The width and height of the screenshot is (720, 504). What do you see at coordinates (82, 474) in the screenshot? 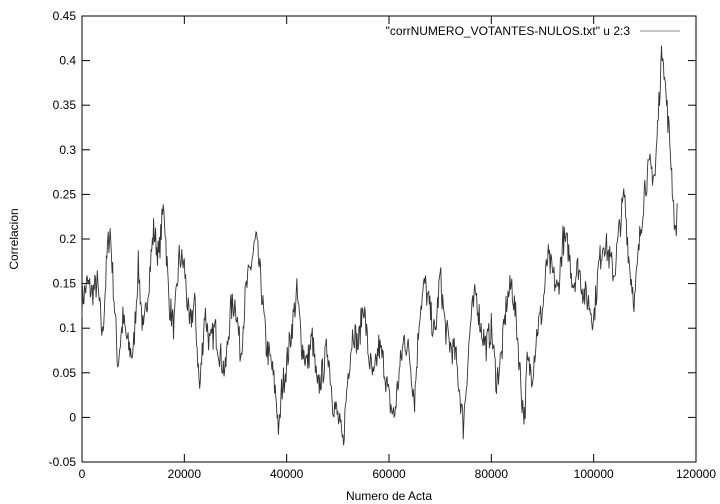
I see `x-tick-label: 0` at bounding box center [82, 474].